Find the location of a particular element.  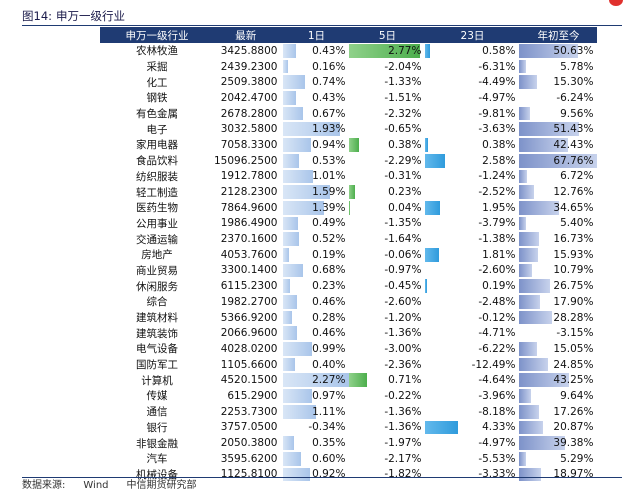

industry-name: 综合 is located at coordinates (157, 302).